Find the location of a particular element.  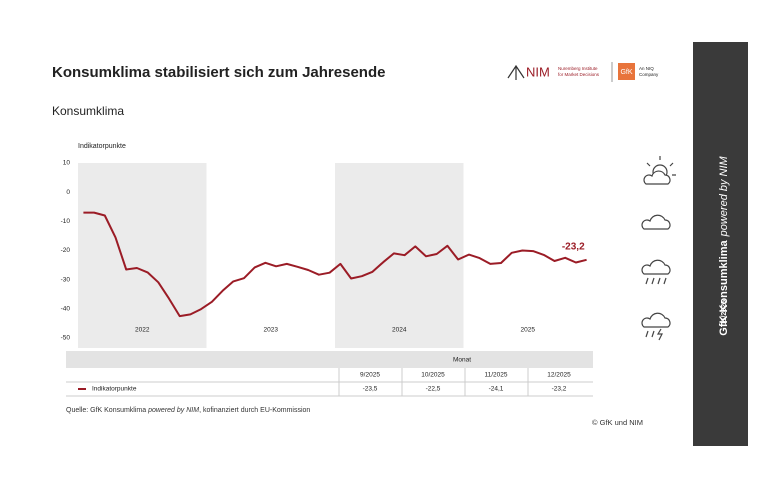

x-tick-label: 2022 is located at coordinates (142, 330).